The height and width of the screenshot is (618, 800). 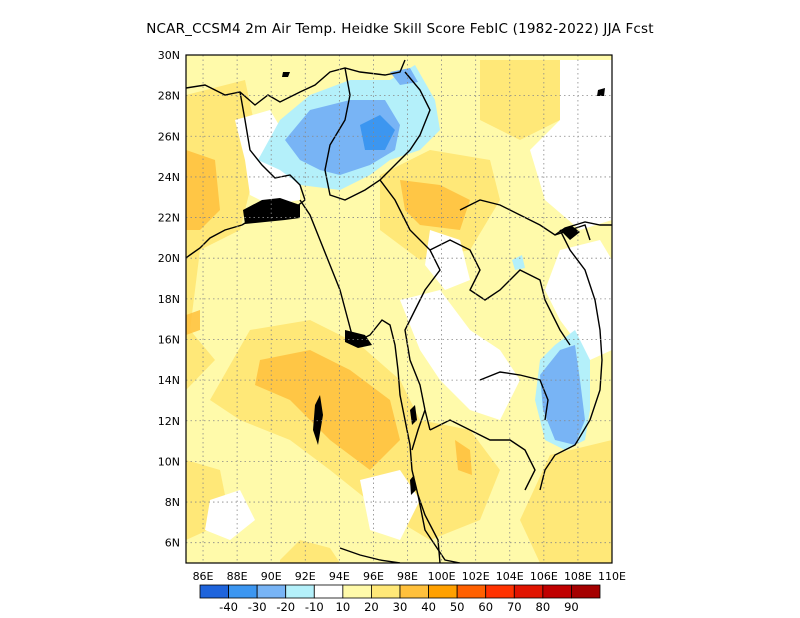 What do you see at coordinates (169, 339) in the screenshot?
I see `lat-label: 16N` at bounding box center [169, 339].